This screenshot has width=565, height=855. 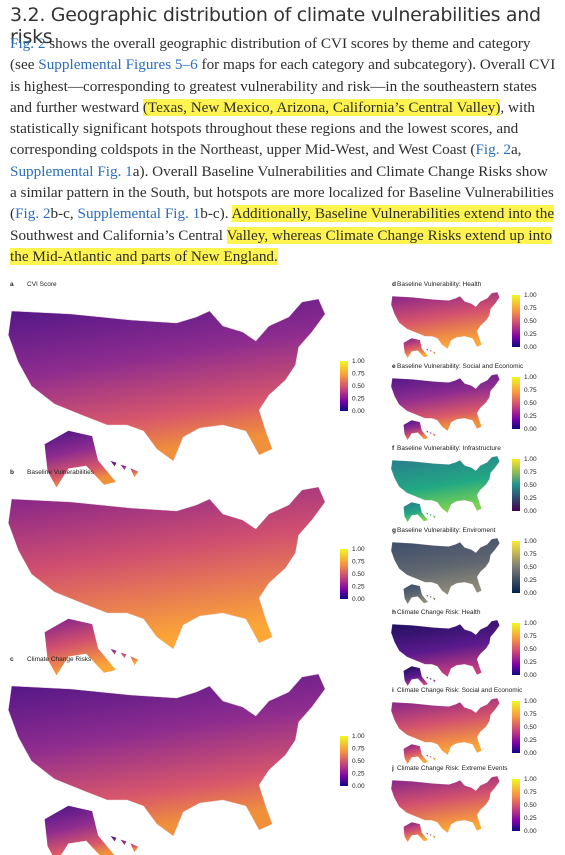 I want to click on panel-letter: g, so click(x=394, y=530).